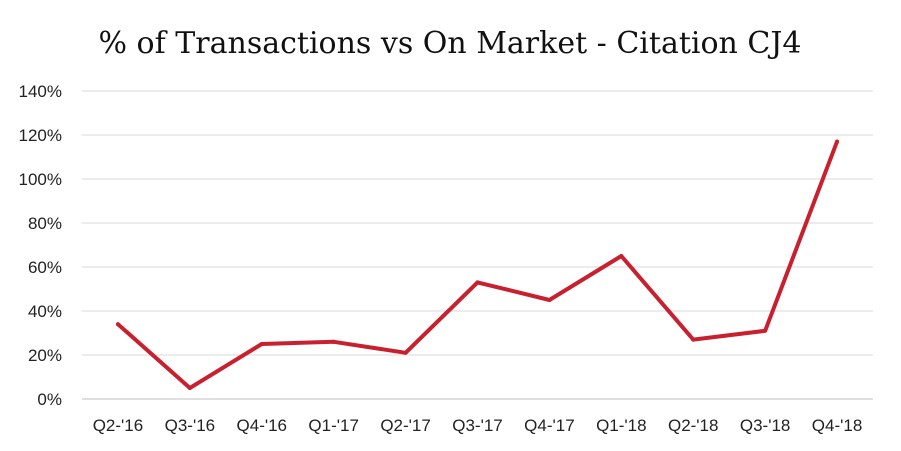  Describe the element at coordinates (190, 425) in the screenshot. I see `x-tick-label: Q3-'16` at that location.